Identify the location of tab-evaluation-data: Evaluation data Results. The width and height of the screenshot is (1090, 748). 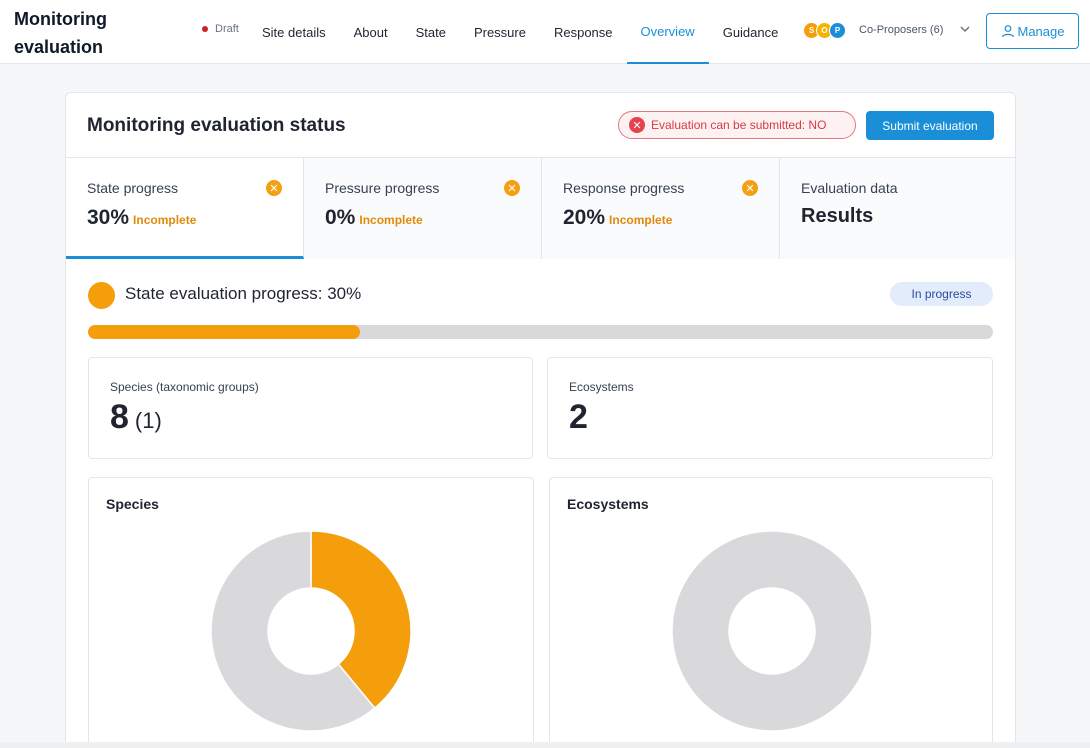
(897, 208).